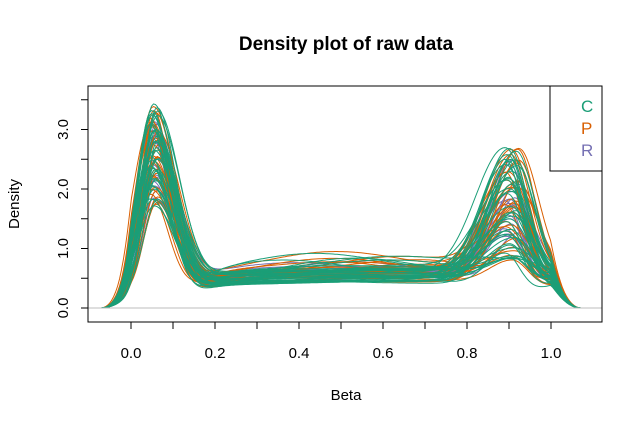 This screenshot has height=427, width=642. Describe the element at coordinates (299, 353) in the screenshot. I see `x-tick-label: 0.4` at that location.